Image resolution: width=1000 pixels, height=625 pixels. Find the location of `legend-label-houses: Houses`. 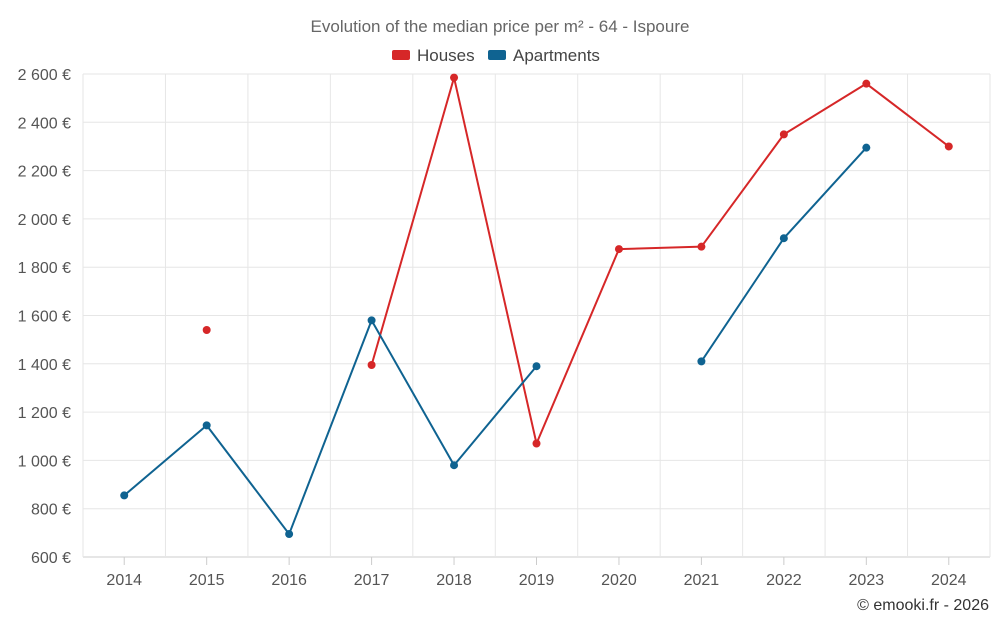

legend-label-houses: Houses is located at coordinates (446, 55).